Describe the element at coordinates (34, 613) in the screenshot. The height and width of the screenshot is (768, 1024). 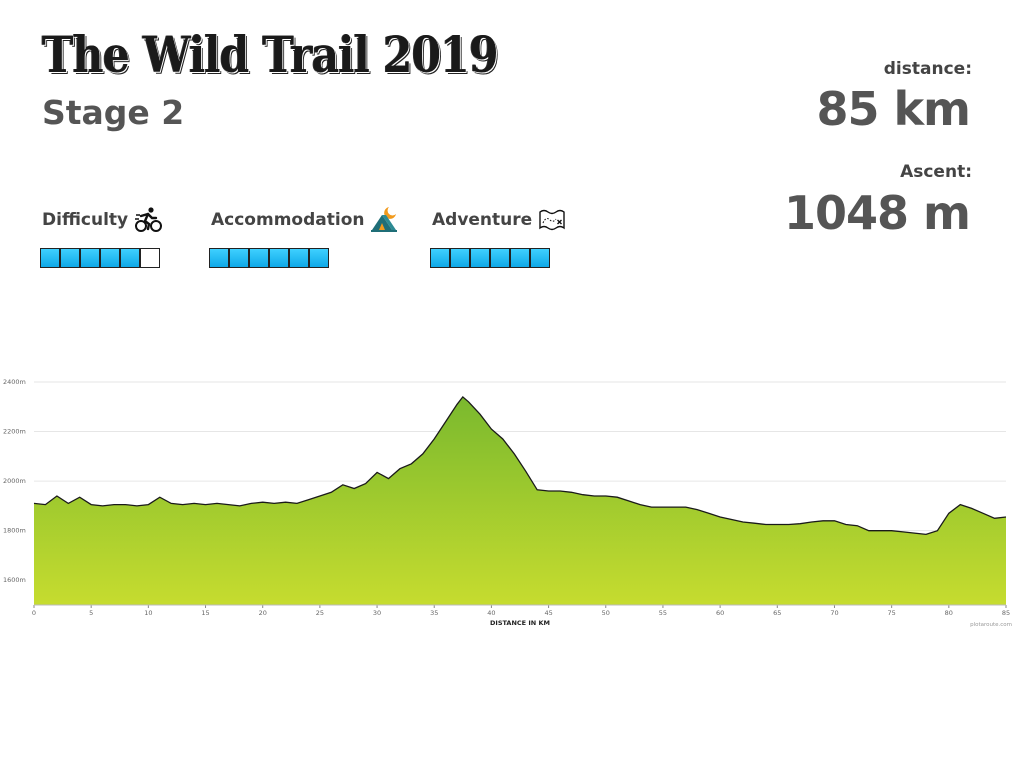
I see `x-tick-label: 0` at that location.